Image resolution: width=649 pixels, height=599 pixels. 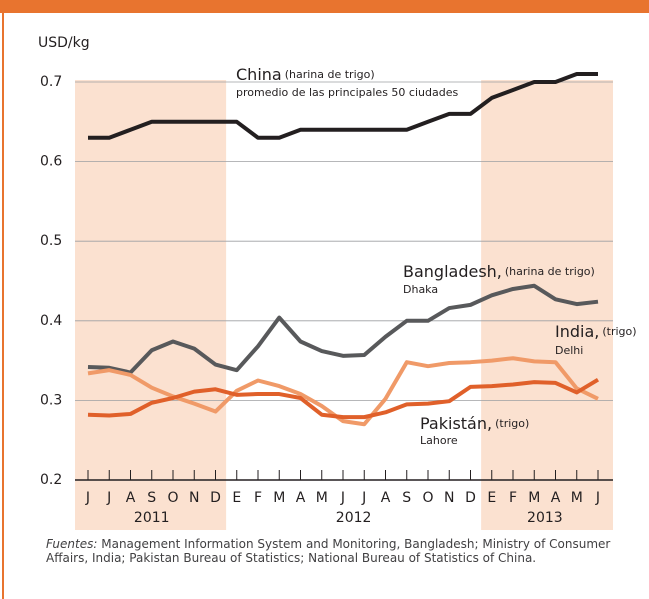 I want to click on top-band, so click(x=324, y=6).